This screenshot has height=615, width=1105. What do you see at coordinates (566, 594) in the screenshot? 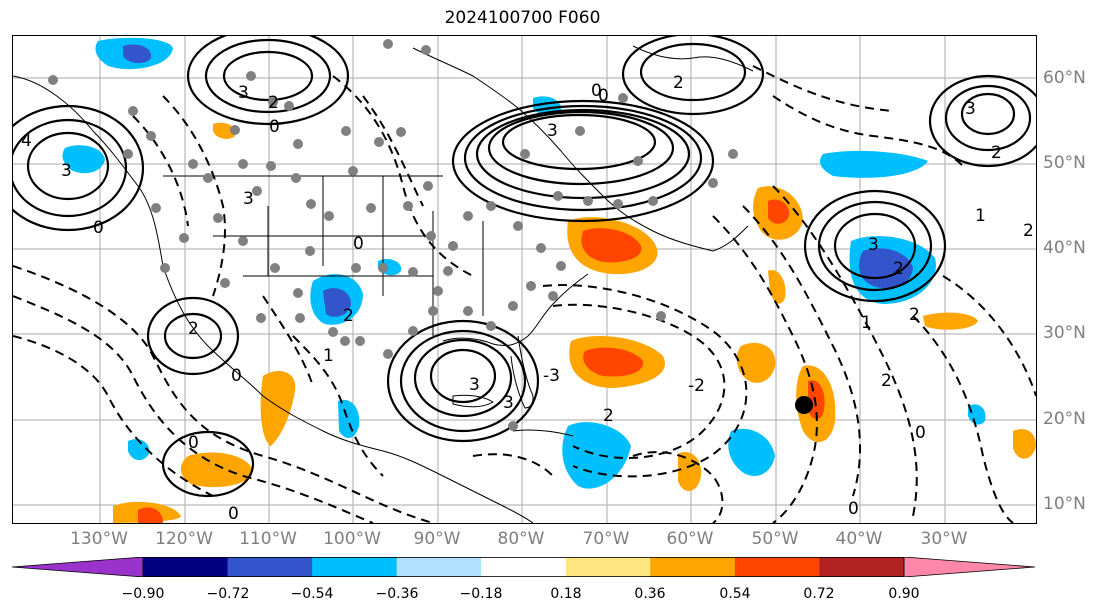
I see `colorbar-tick: 0.18` at bounding box center [566, 594].